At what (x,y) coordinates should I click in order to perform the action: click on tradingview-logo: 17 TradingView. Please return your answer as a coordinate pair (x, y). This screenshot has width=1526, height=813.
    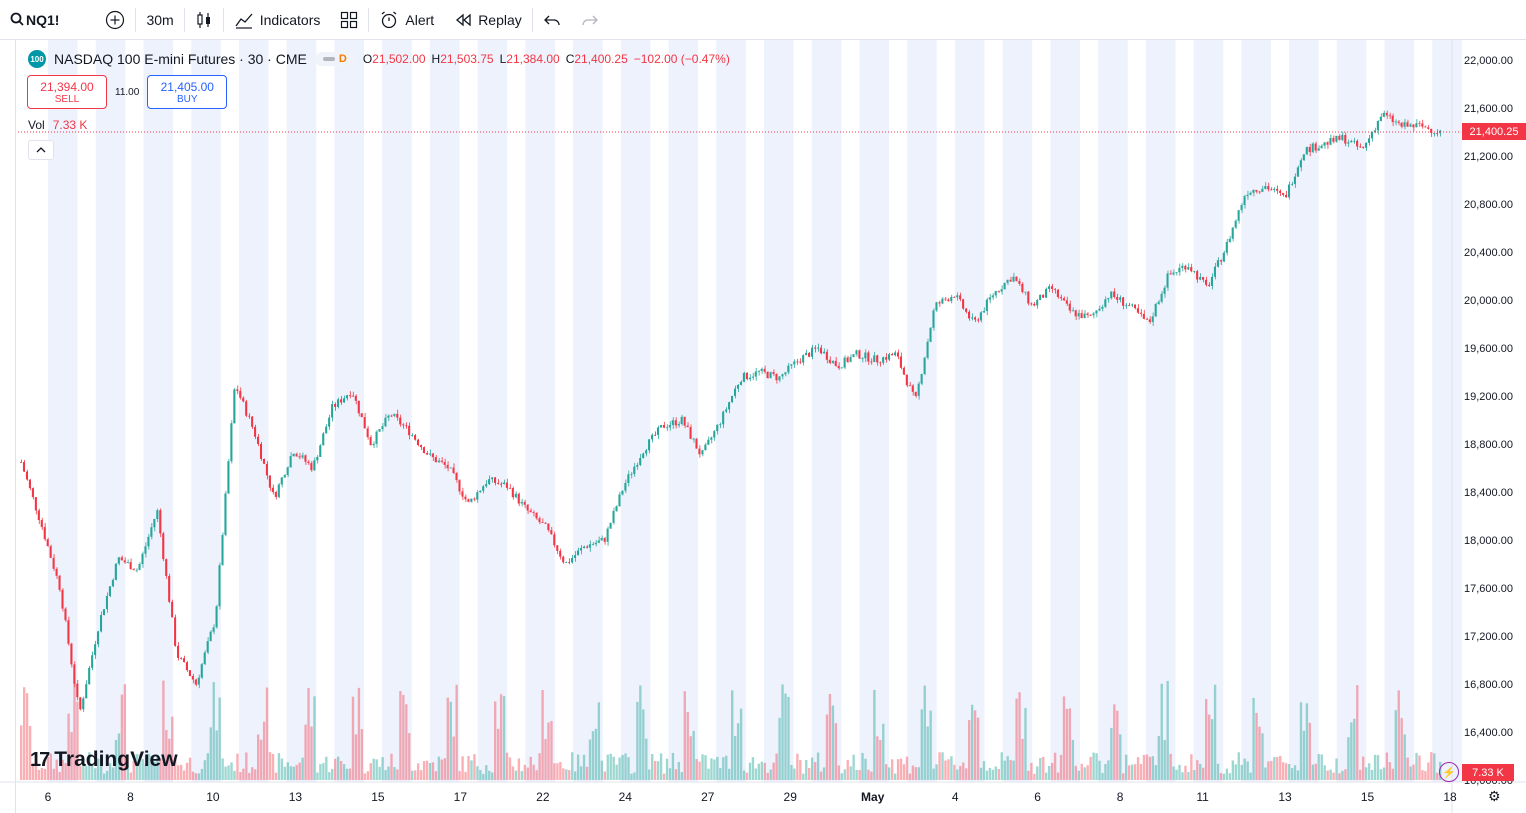
    Looking at the image, I should click on (104, 760).